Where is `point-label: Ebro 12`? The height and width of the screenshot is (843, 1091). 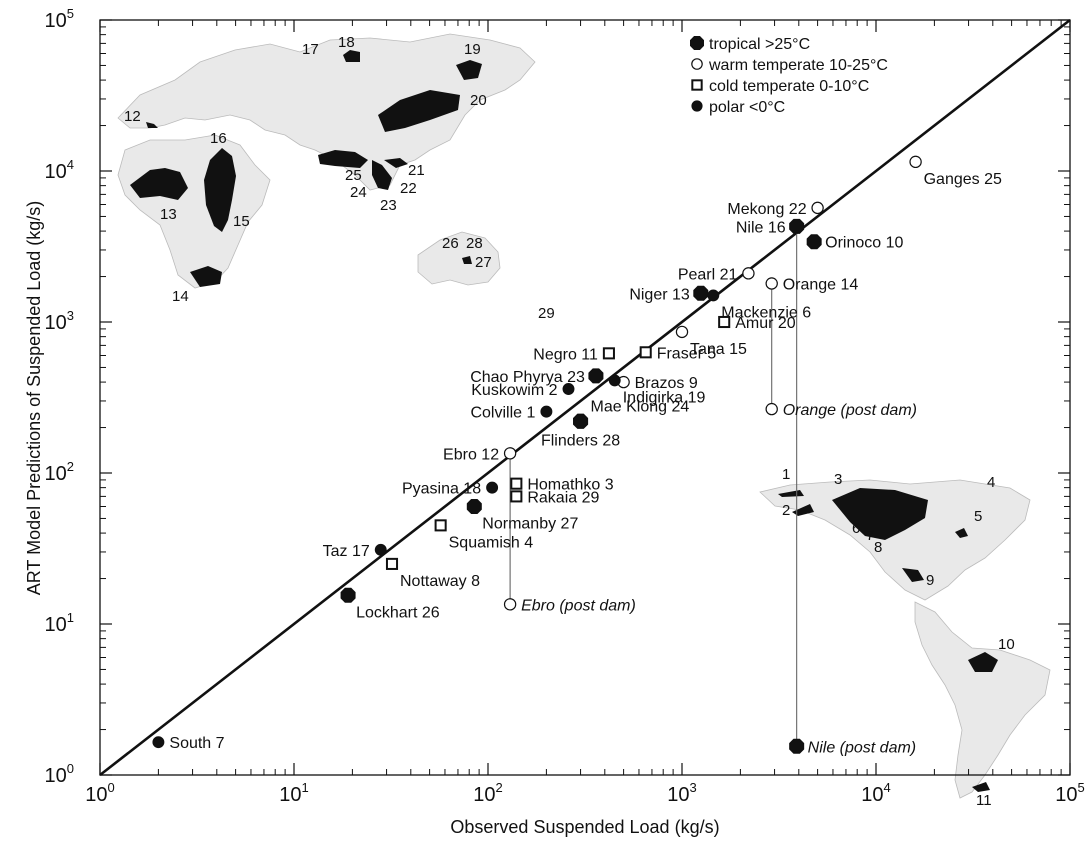 point-label: Ebro 12 is located at coordinates (471, 454).